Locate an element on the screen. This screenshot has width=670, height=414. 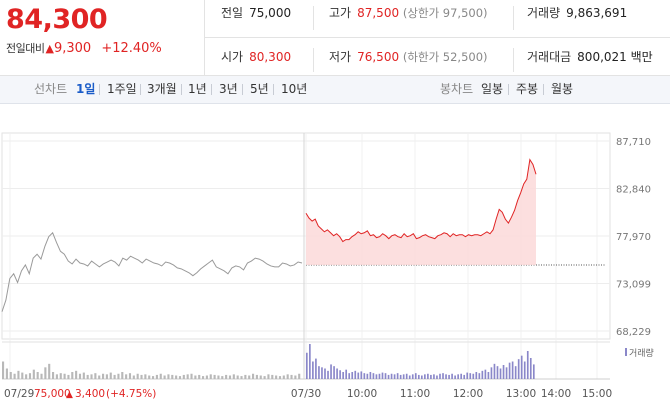
current-day-area is located at coordinates (421, 212).